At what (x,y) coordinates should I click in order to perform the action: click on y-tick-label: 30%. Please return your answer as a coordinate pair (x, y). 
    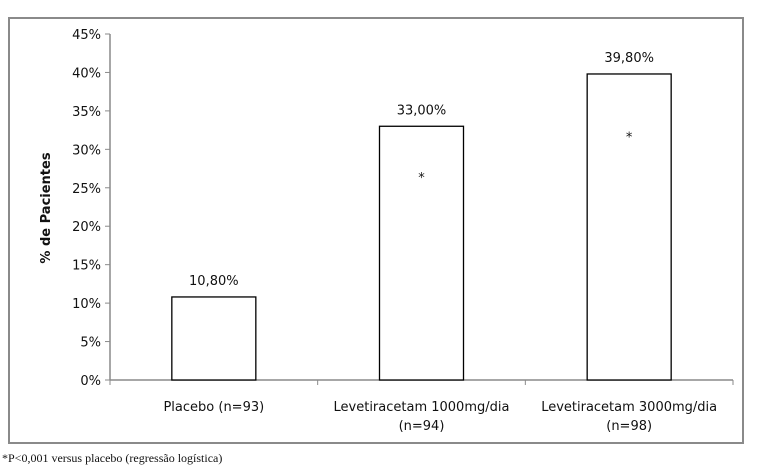
    Looking at the image, I should click on (86, 150).